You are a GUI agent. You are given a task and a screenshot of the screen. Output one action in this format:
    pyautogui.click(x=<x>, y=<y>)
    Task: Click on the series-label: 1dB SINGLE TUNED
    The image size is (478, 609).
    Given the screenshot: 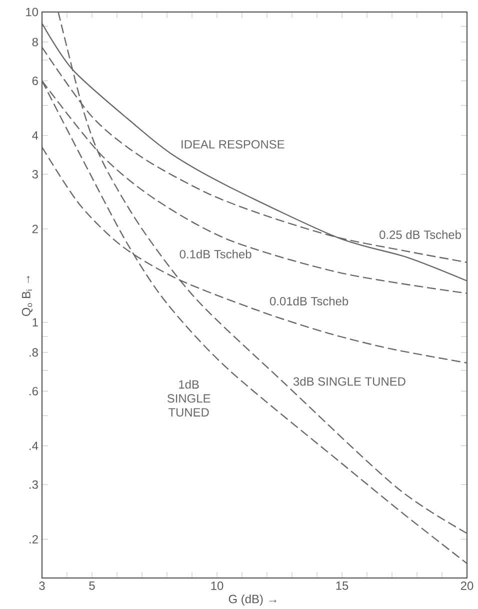 What is the action you would take?
    pyautogui.click(x=188, y=398)
    